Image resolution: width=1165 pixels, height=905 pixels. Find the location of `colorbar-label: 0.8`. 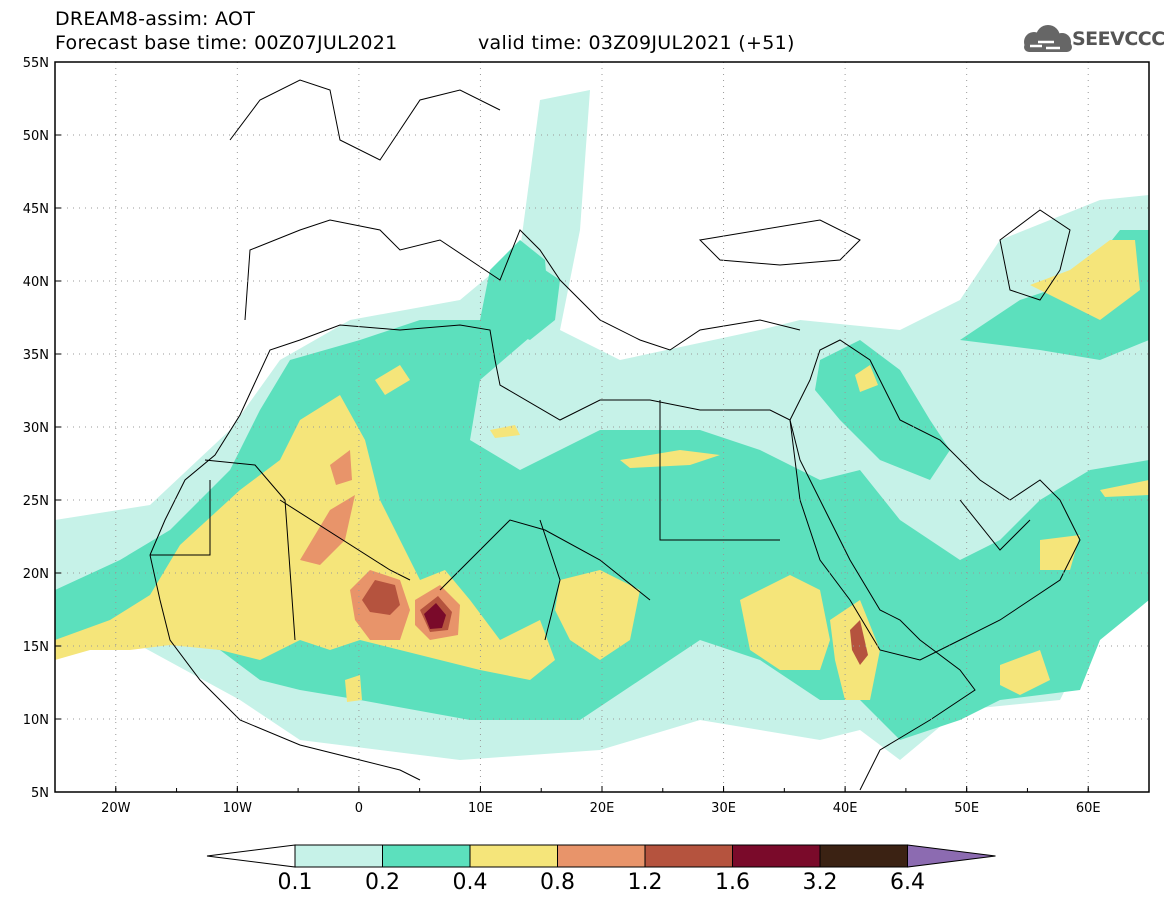

colorbar-label: 0.8 is located at coordinates (557, 882).